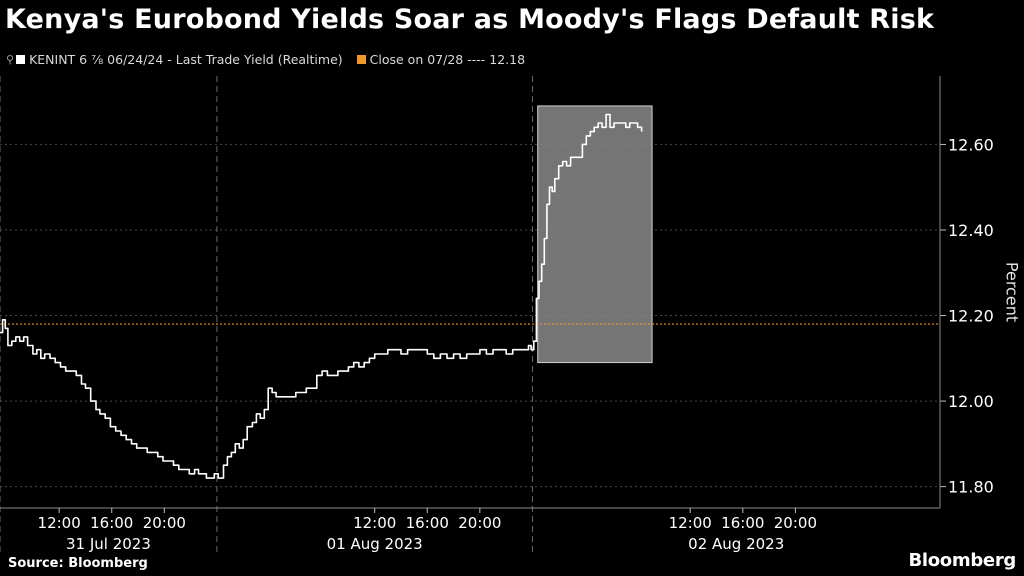 The image size is (1024, 576). I want to click on pin-icon: ⚲, so click(10, 59).